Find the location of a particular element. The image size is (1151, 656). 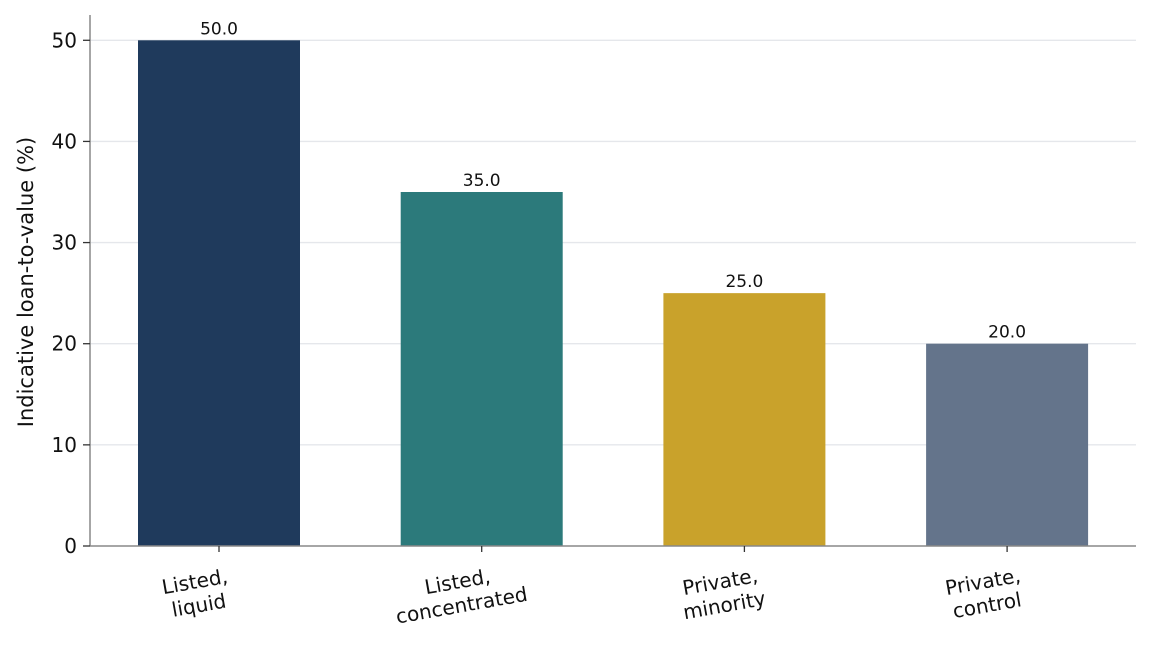

data-label: 50.0 is located at coordinates (219, 29).